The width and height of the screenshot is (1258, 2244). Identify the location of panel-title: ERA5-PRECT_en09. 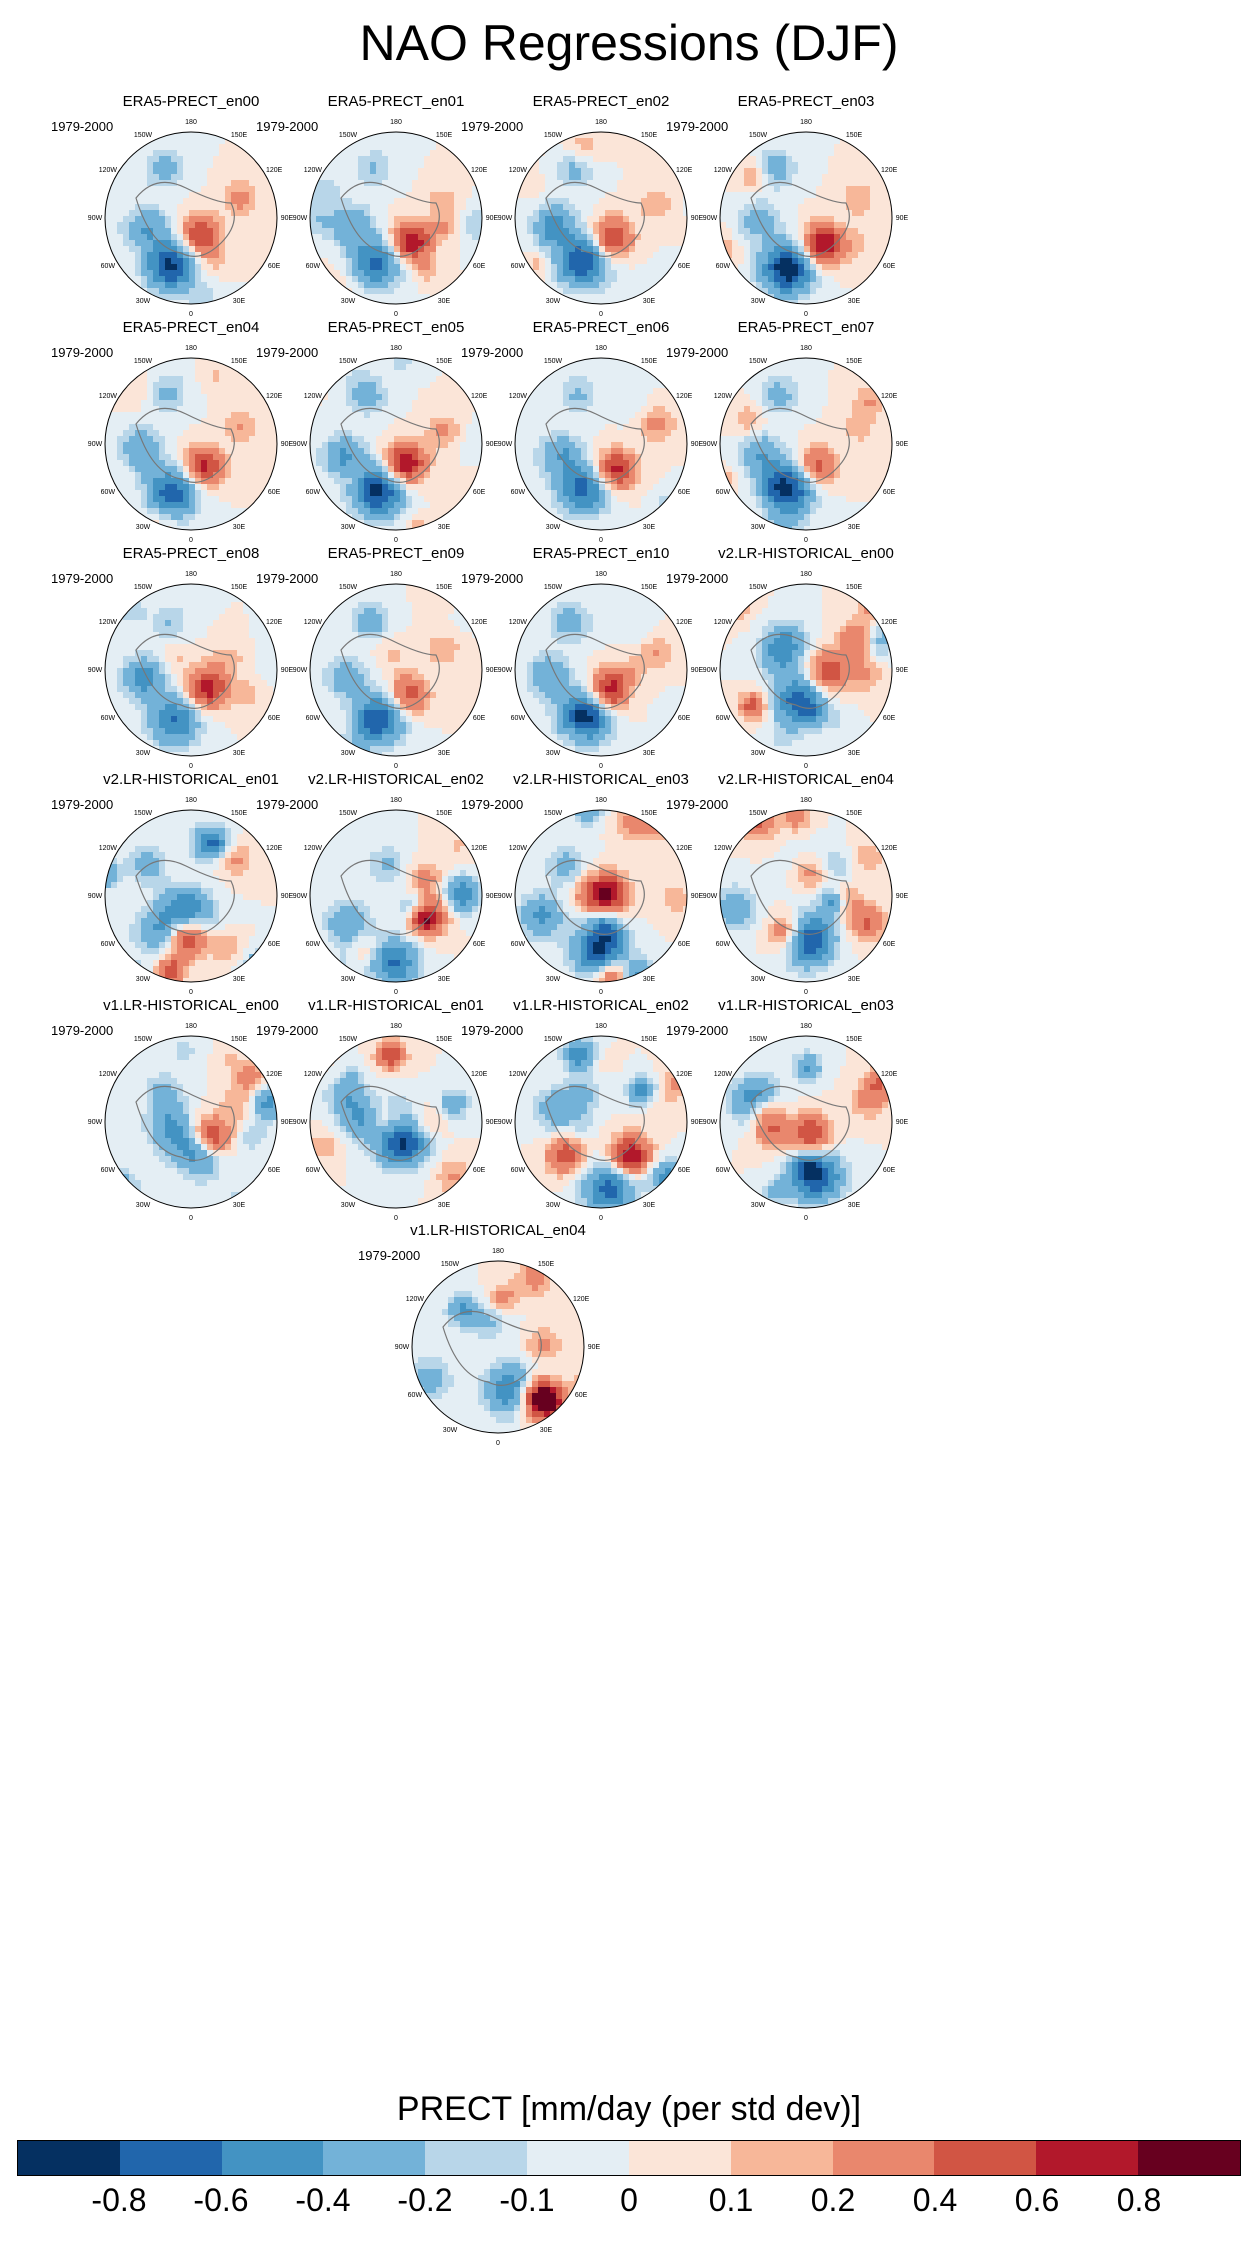
(396, 553).